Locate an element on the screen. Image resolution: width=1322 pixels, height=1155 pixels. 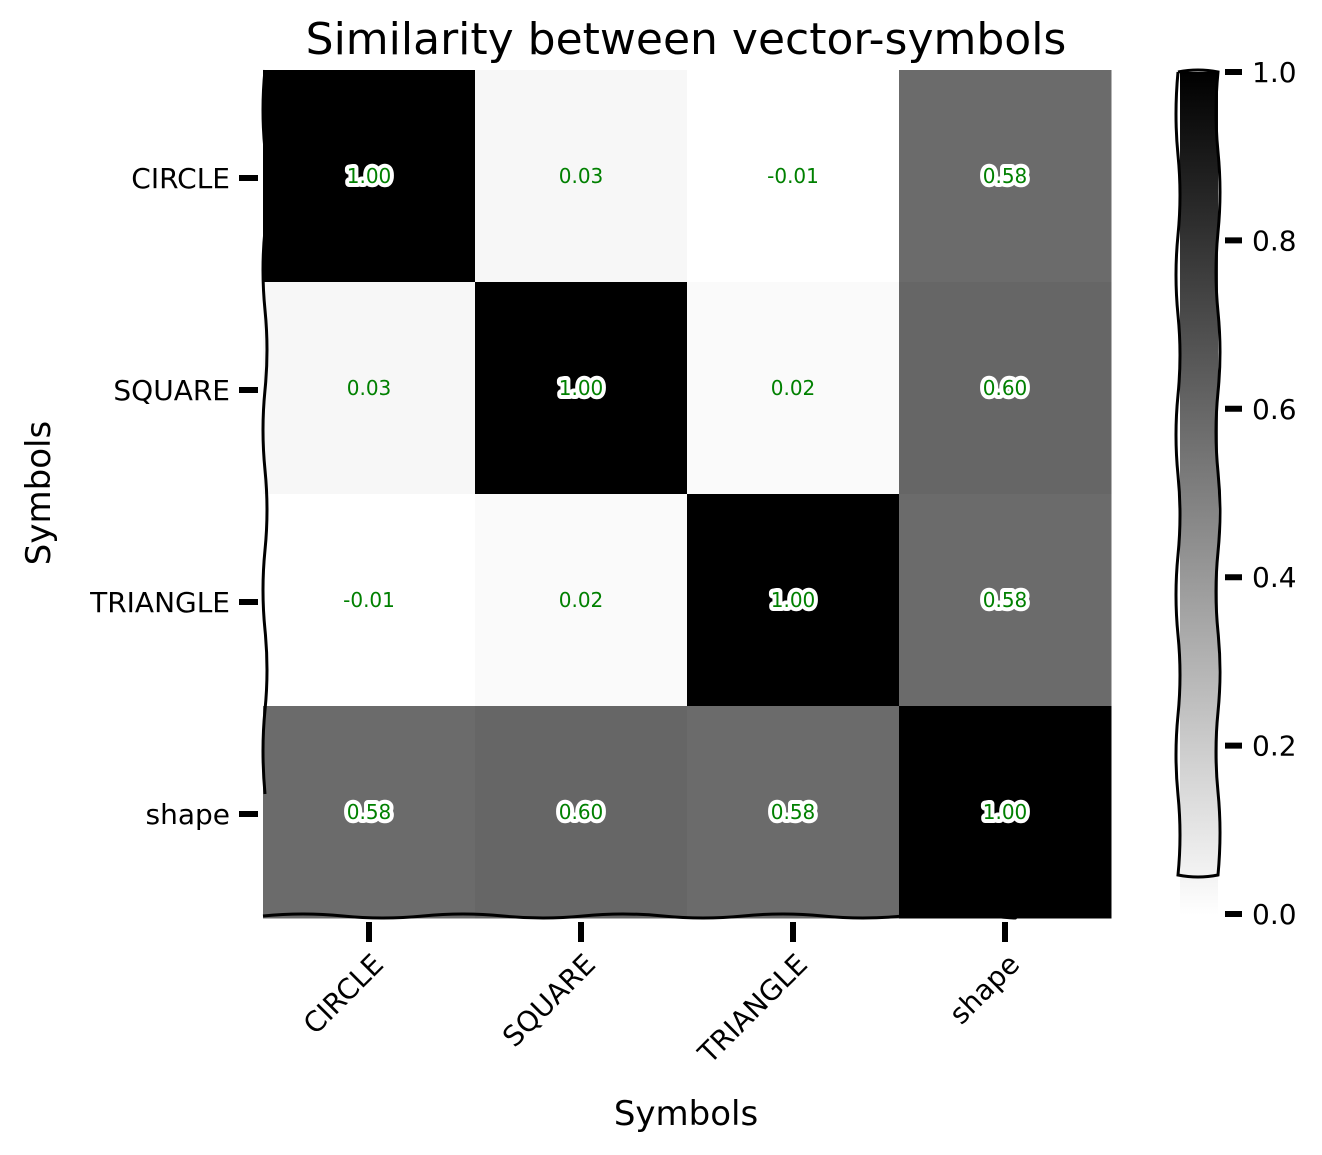
colorbar-tick-label: 1.0 is located at coordinates (1274, 72).